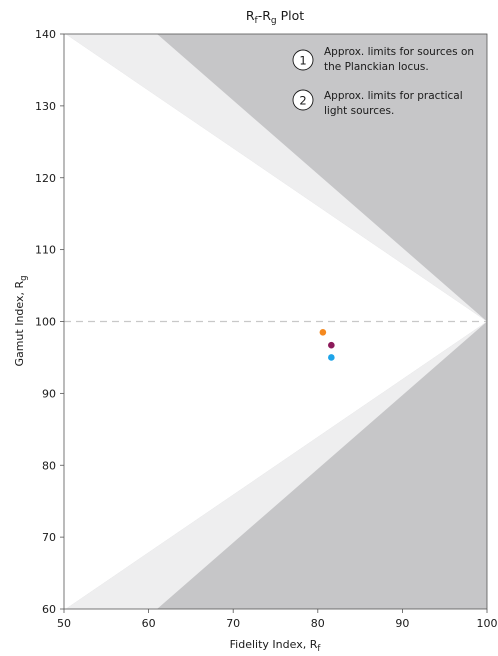 This screenshot has width=498, height=656. What do you see at coordinates (21, 320) in the screenshot?
I see `y-axis-title: Gamut Index, Rg` at bounding box center [21, 320].